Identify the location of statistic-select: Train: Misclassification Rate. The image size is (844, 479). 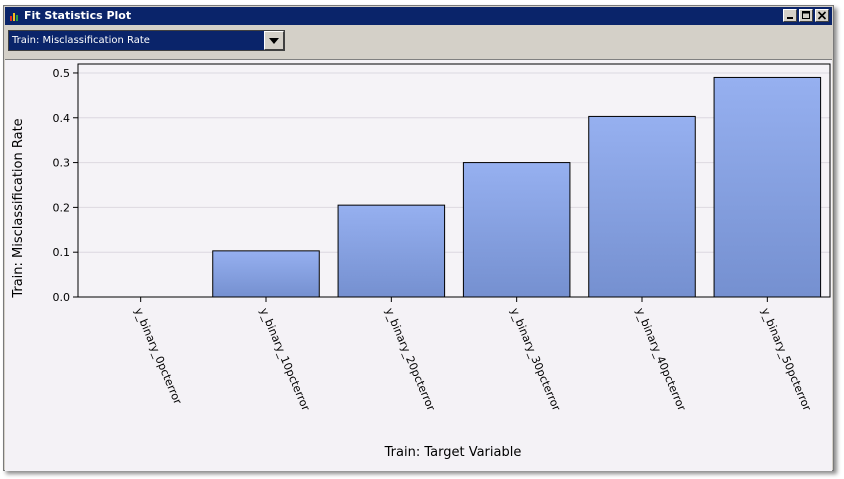
(146, 40).